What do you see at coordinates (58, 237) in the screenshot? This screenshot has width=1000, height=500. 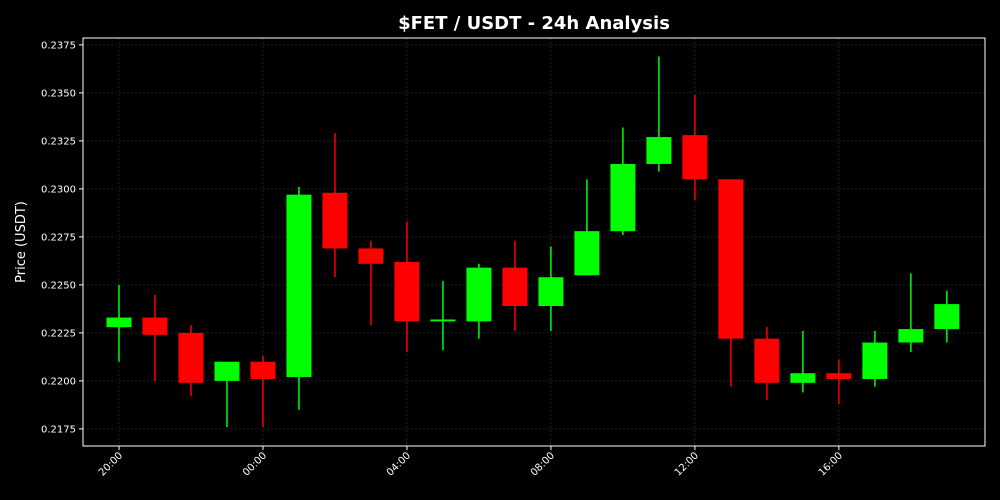 I see `y-tick-label: 0.2275` at bounding box center [58, 237].